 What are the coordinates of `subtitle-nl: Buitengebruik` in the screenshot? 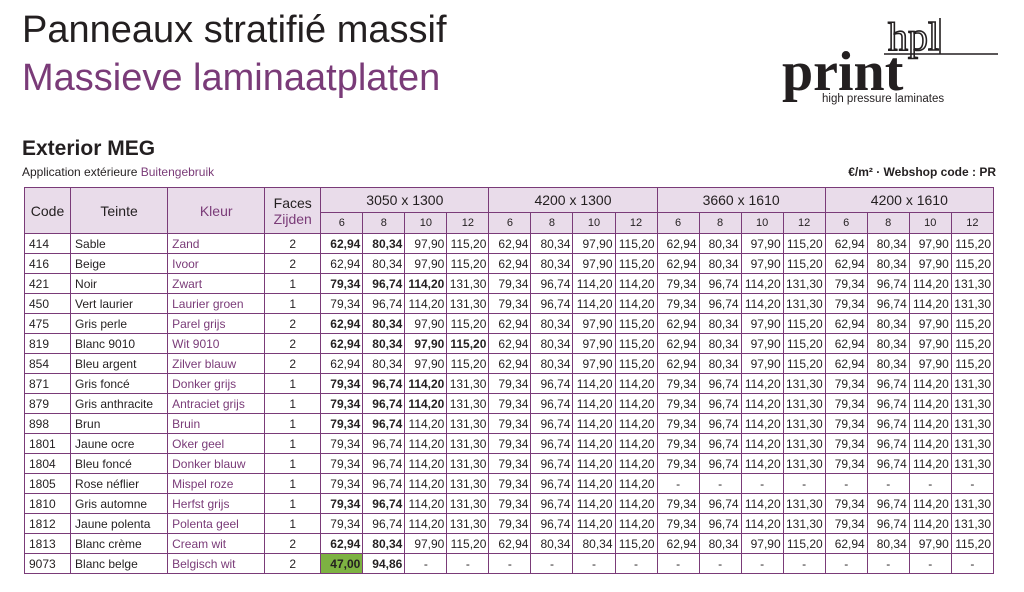 It's located at (177, 172).